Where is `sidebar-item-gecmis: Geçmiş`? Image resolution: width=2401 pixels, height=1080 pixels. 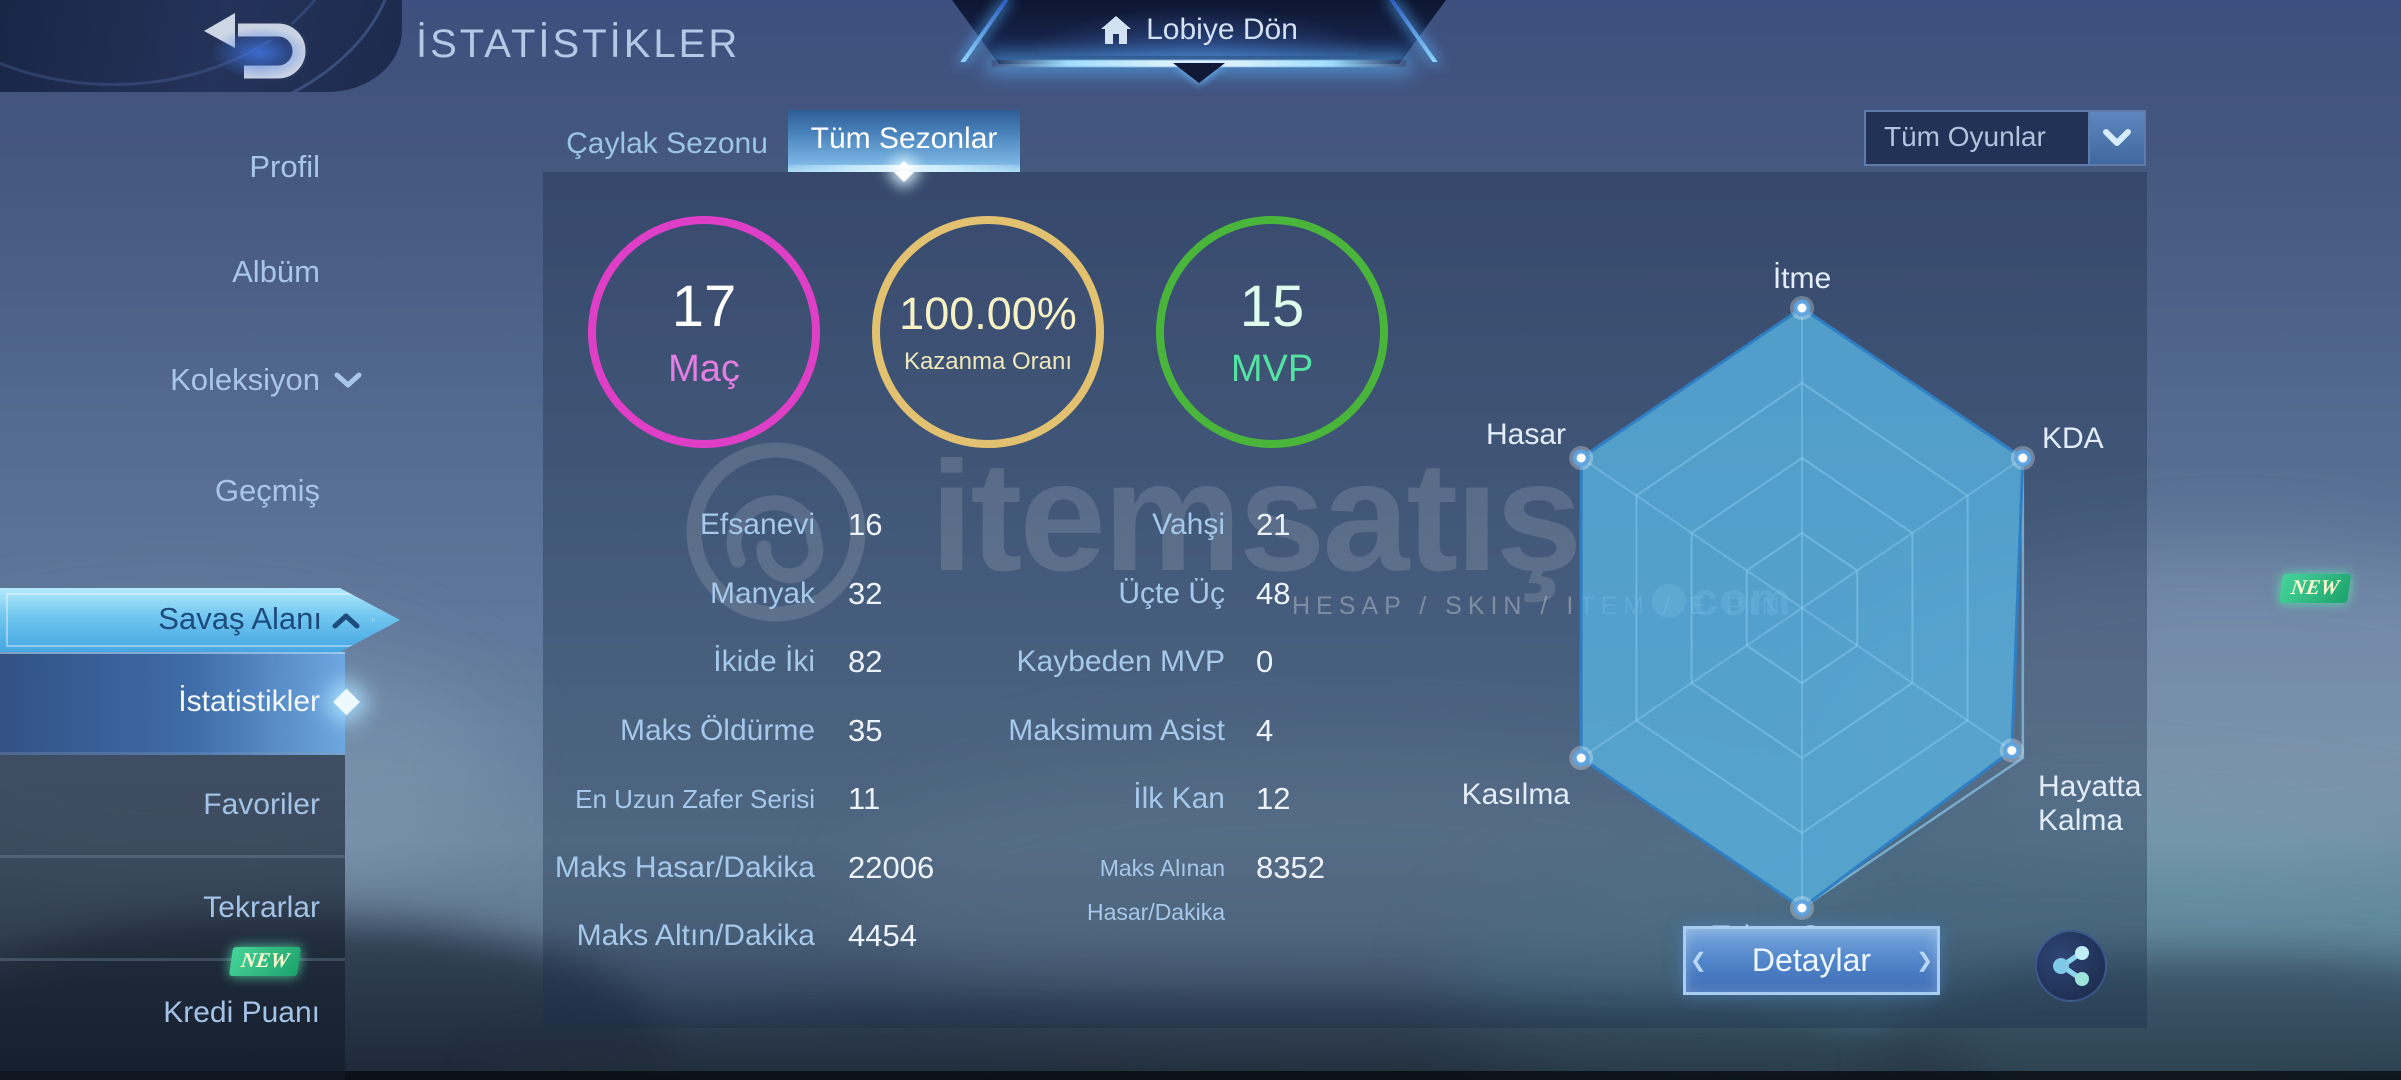 sidebar-item-gecmis: Geçmiş is located at coordinates (172, 491).